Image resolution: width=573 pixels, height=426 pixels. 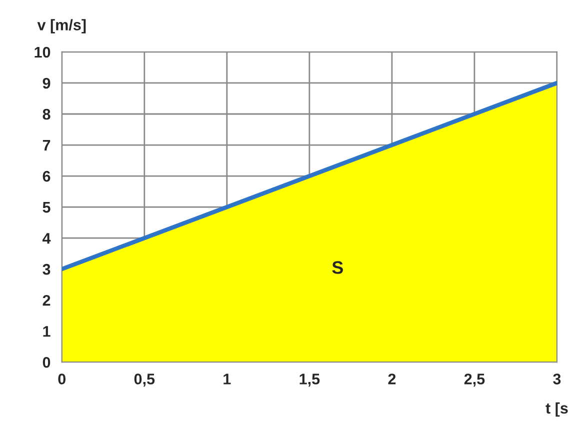 I want to click on x-axis-title: t [s, so click(x=557, y=409).